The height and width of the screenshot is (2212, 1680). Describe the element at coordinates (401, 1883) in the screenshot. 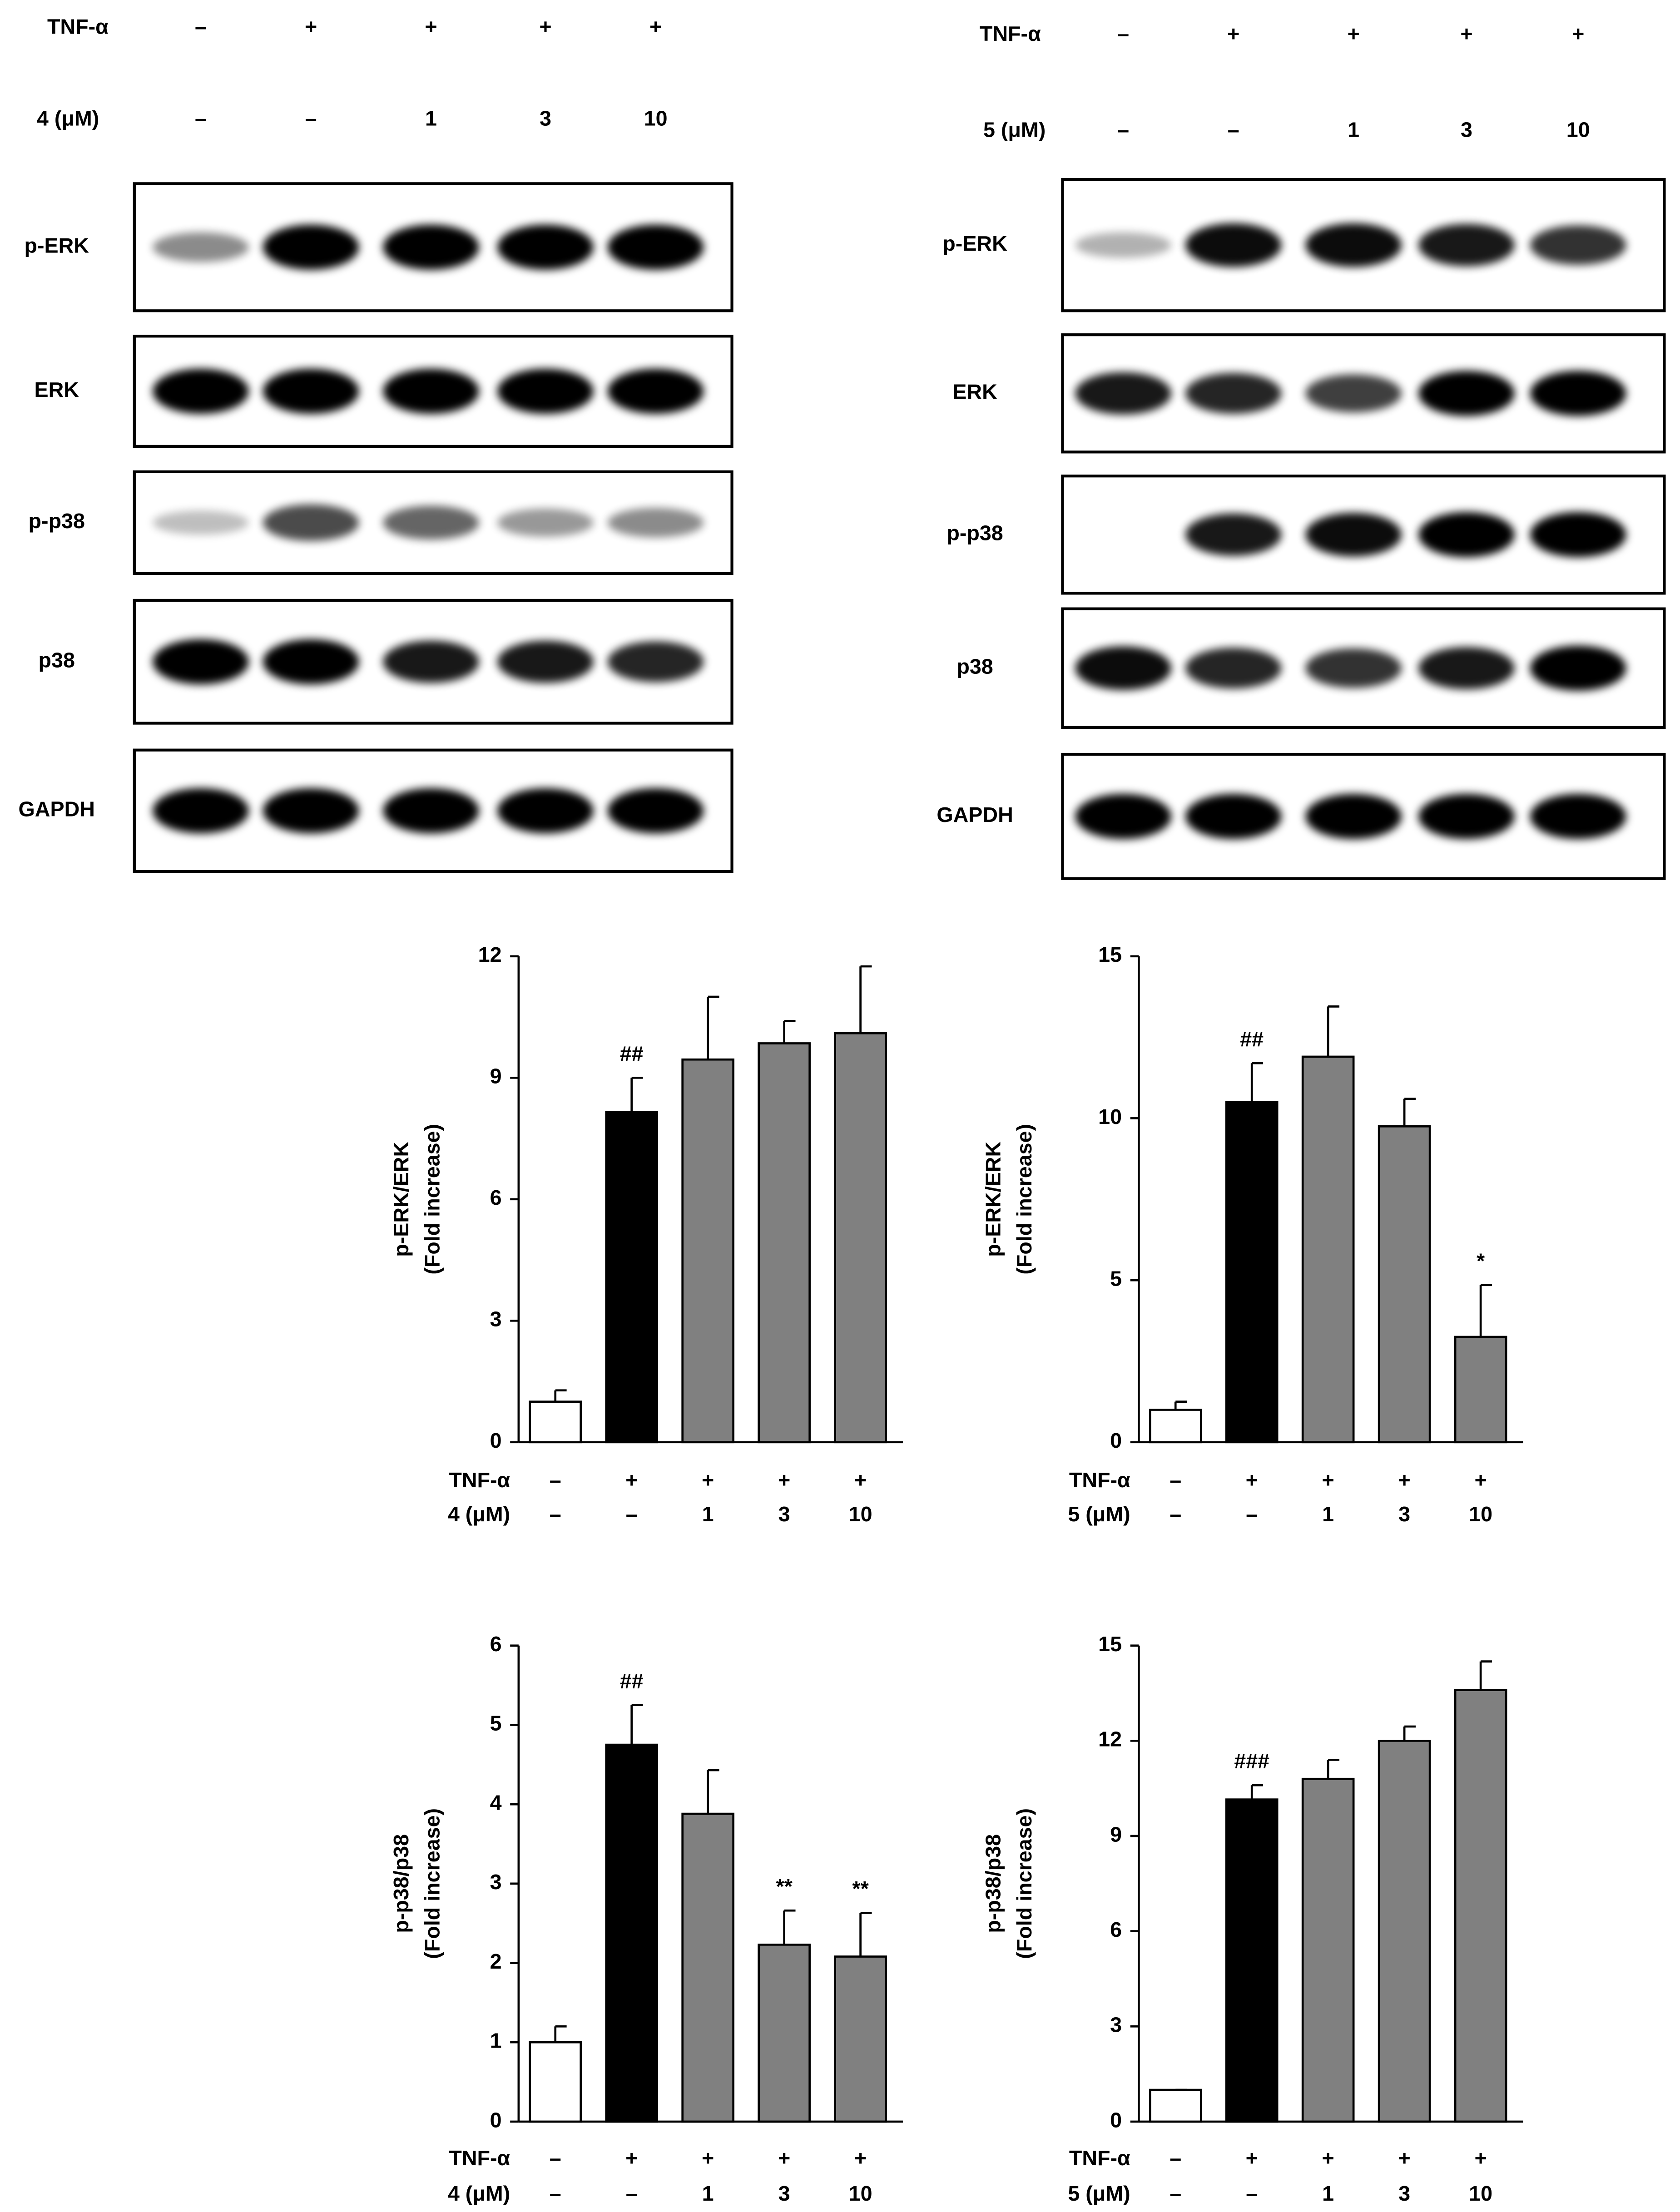

I see `y-axis-title: p-p38/p38` at that location.